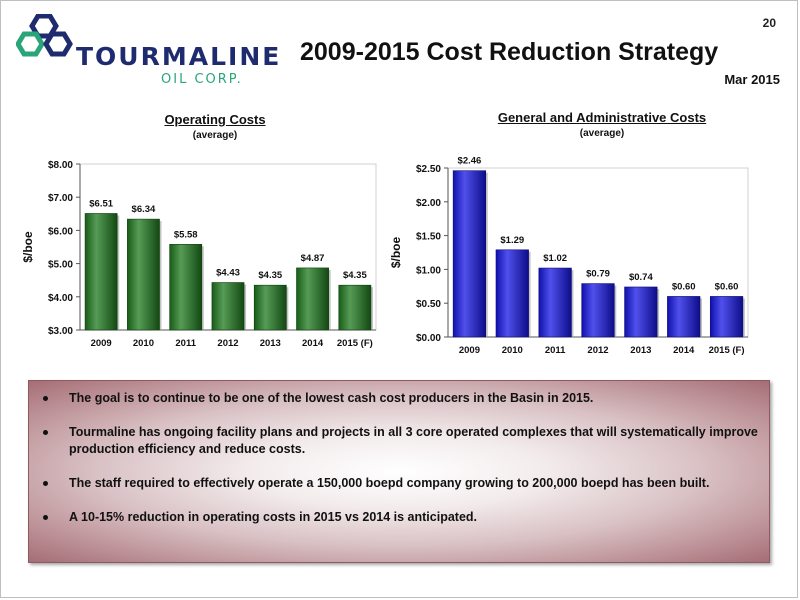 The width and height of the screenshot is (800, 600). I want to click on y-tick-label: $1.50, so click(428, 237).